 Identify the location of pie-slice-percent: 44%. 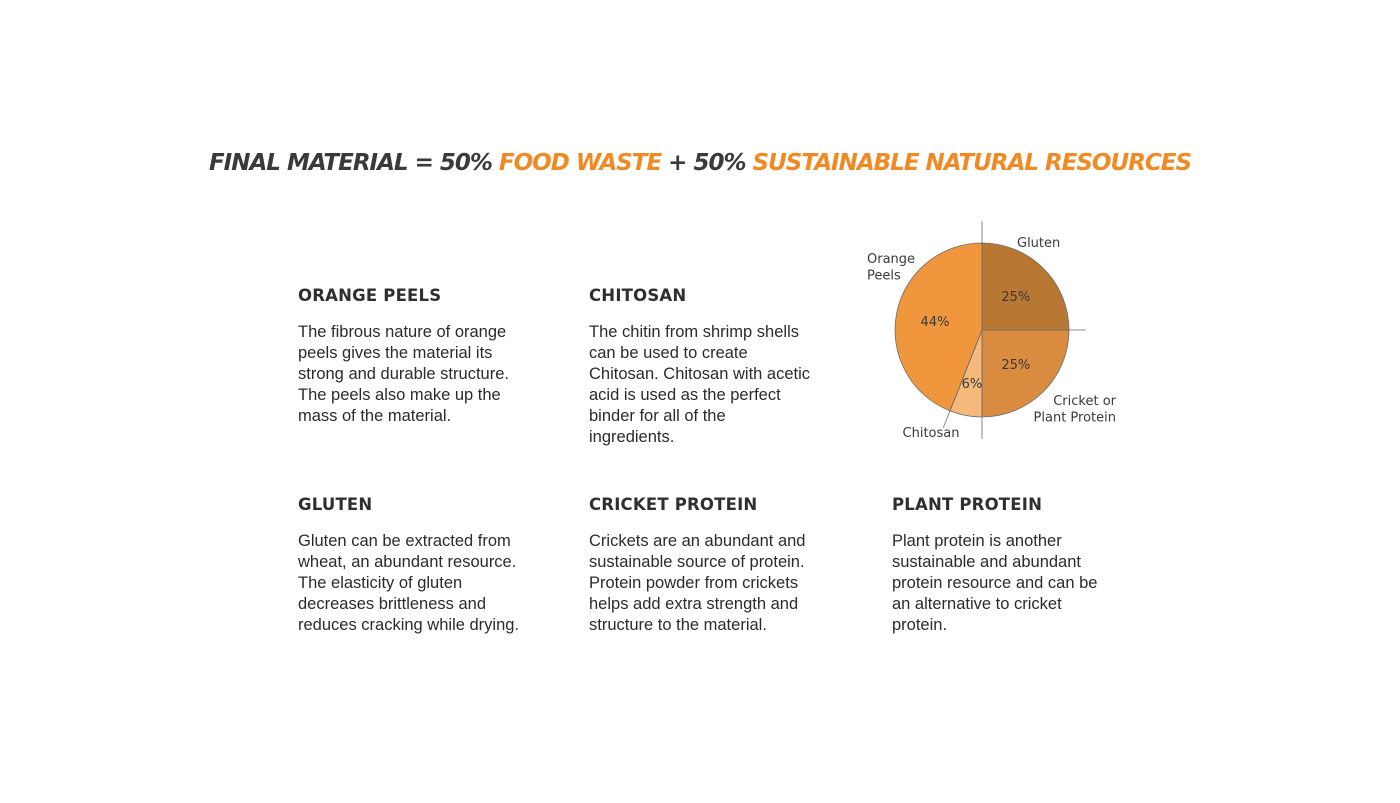
(935, 322).